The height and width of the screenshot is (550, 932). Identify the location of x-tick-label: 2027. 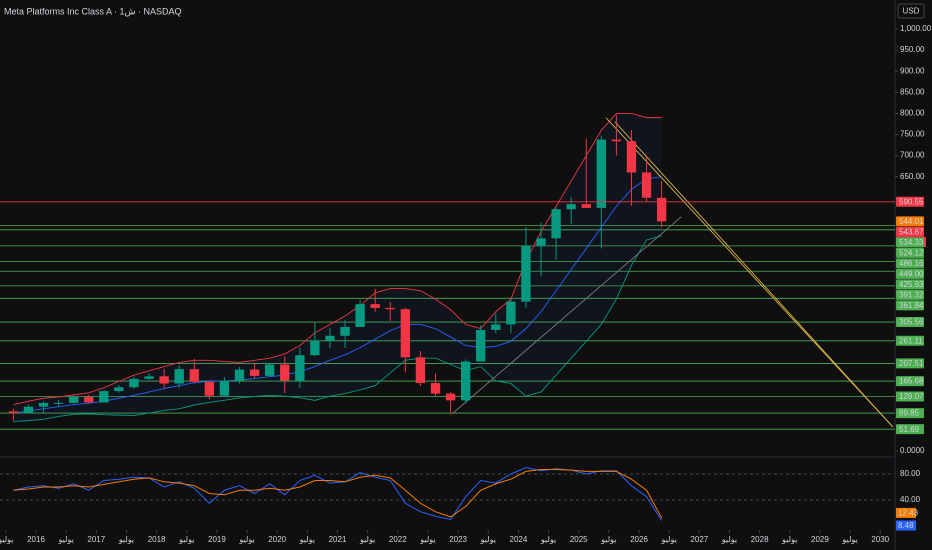
(699, 539).